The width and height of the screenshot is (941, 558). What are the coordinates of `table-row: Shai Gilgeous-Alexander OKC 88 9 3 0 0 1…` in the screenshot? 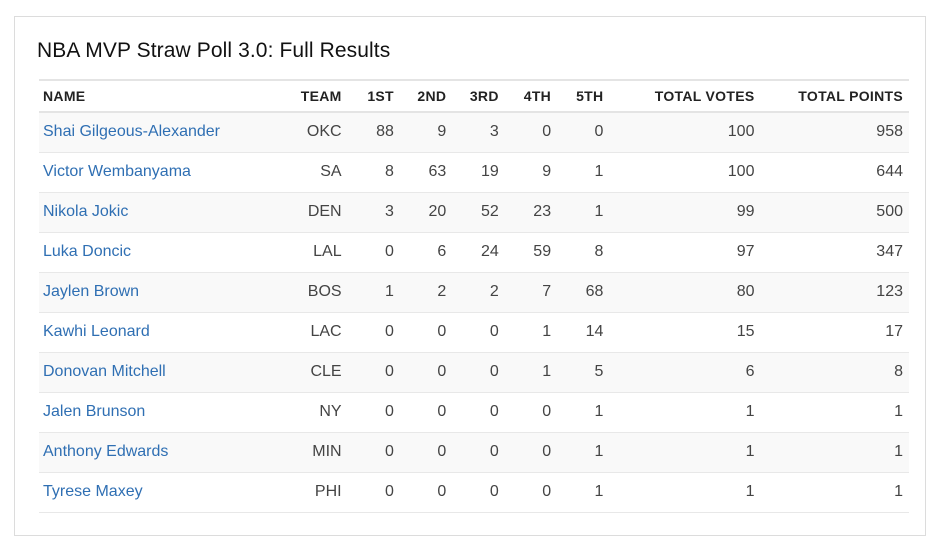 It's located at (474, 132).